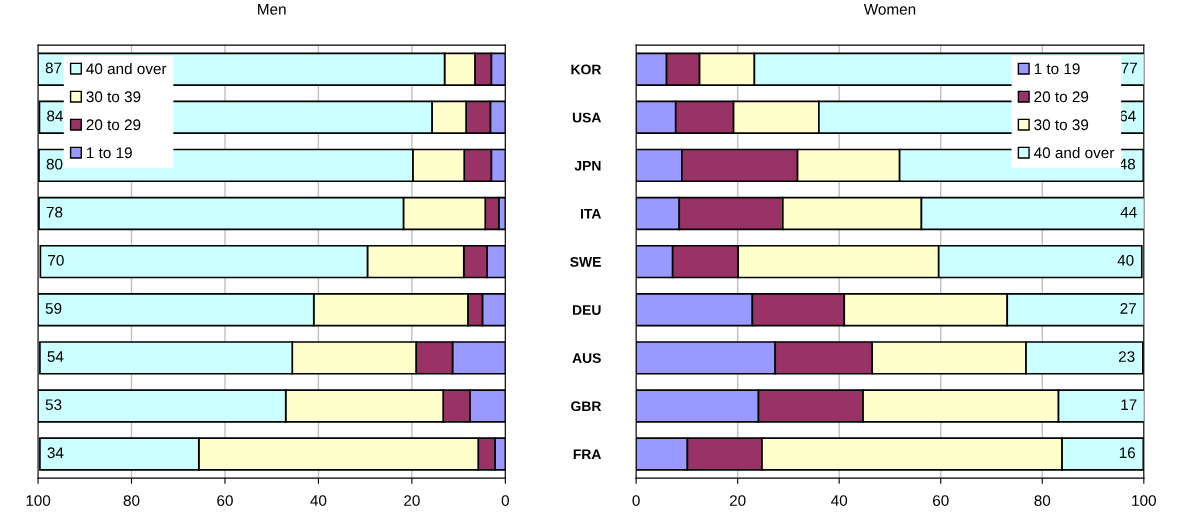 The image size is (1189, 513). What do you see at coordinates (585, 261) in the screenshot?
I see `y-tick-label: SWE` at bounding box center [585, 261].